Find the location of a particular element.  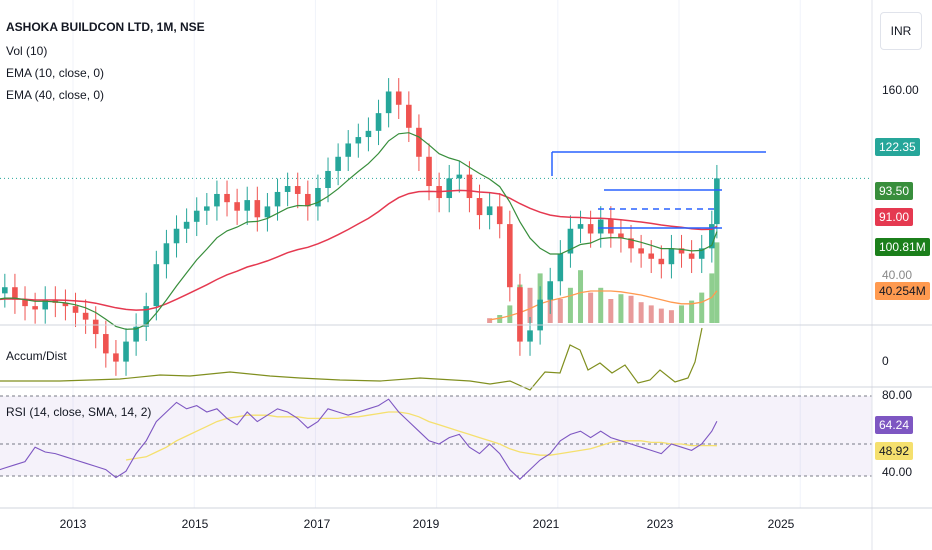

accum-legend: Accum/Dist is located at coordinates (36, 356).